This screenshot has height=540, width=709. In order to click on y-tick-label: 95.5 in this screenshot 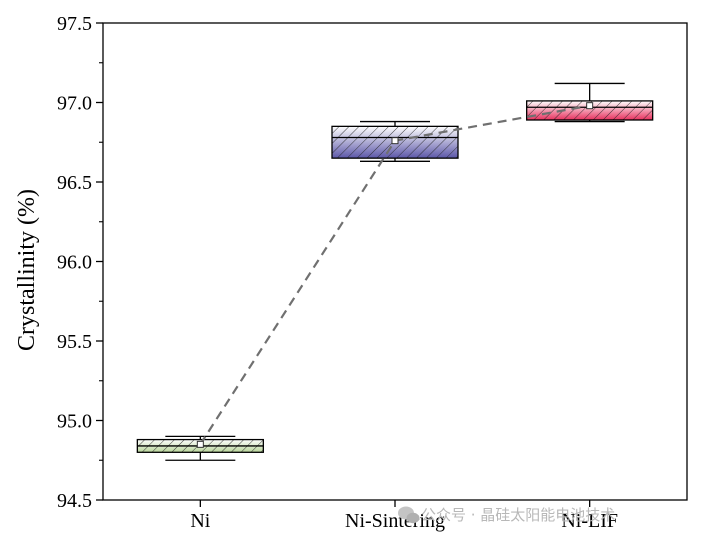, I will do `click(74, 342)`.